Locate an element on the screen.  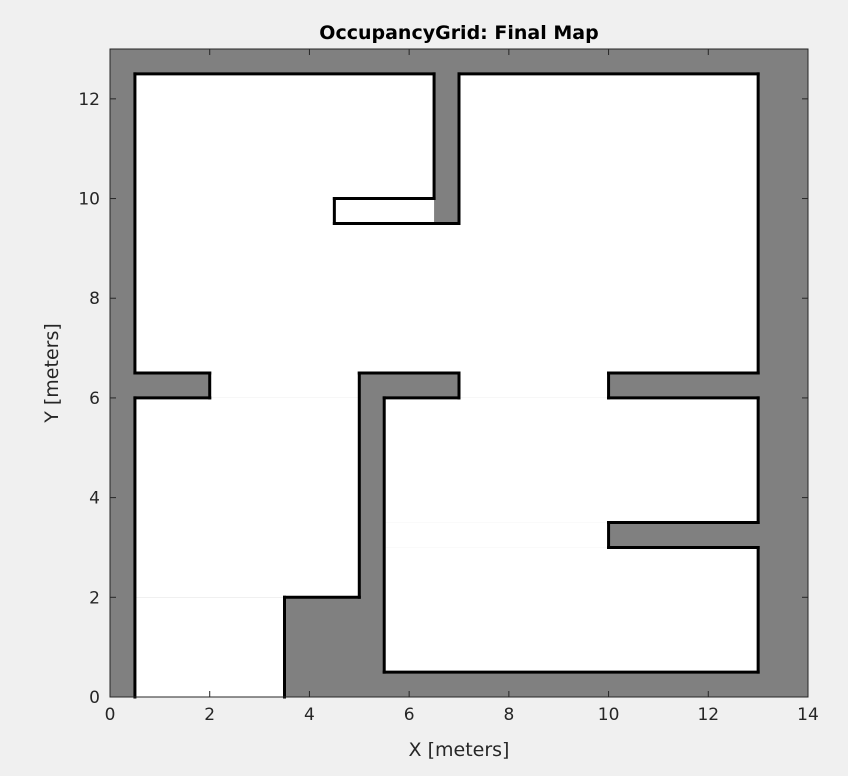
x-tick-label: 0 is located at coordinates (110, 715).